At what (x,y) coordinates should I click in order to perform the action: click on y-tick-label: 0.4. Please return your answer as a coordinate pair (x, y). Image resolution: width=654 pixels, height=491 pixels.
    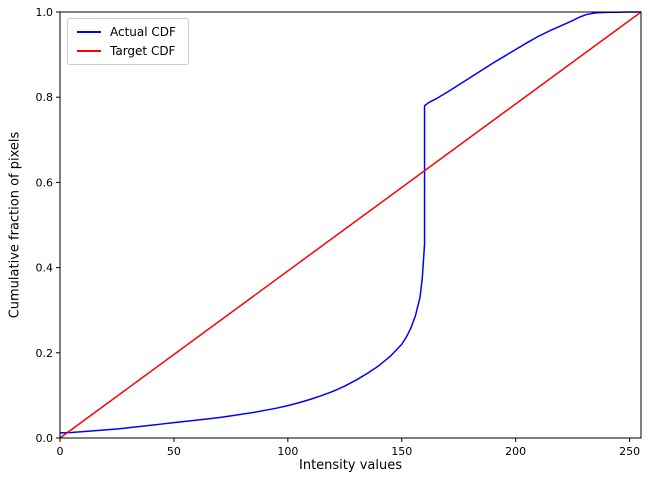
    Looking at the image, I should click on (45, 268).